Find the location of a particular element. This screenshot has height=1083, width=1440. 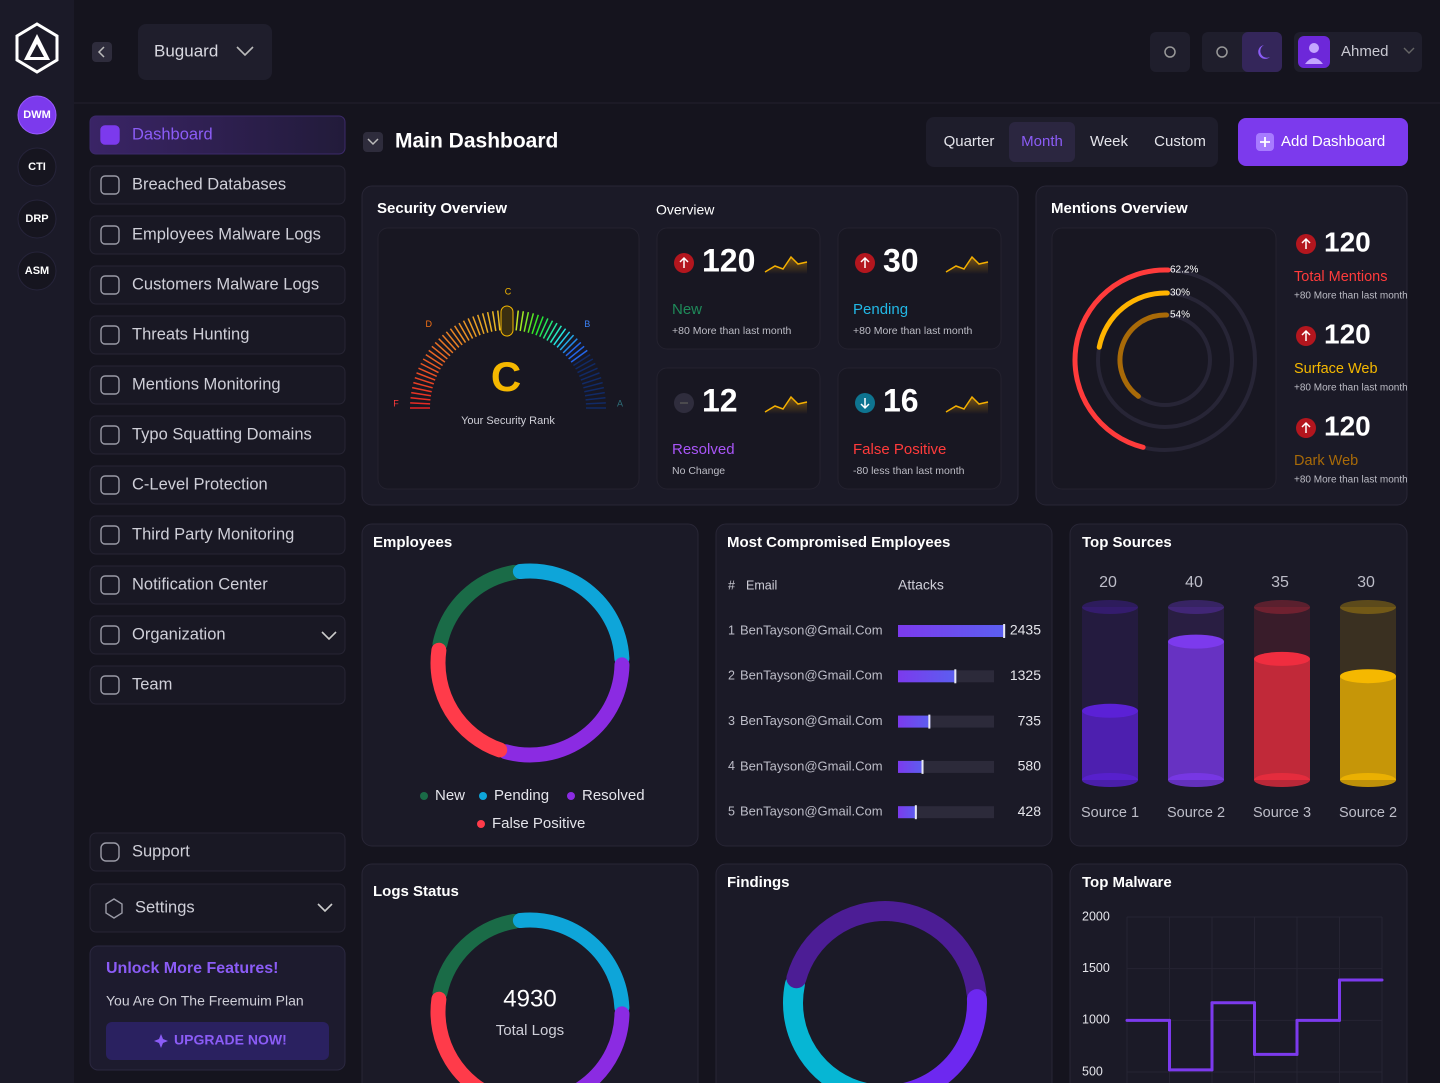

add-dashboard-button is located at coordinates (1323, 142).